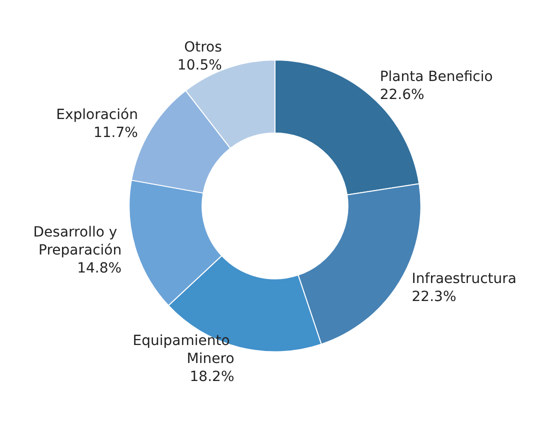 Image resolution: width=550 pixels, height=429 pixels. What do you see at coordinates (183, 349) in the screenshot?
I see `slice-label: Equipamiento Minero` at bounding box center [183, 349].